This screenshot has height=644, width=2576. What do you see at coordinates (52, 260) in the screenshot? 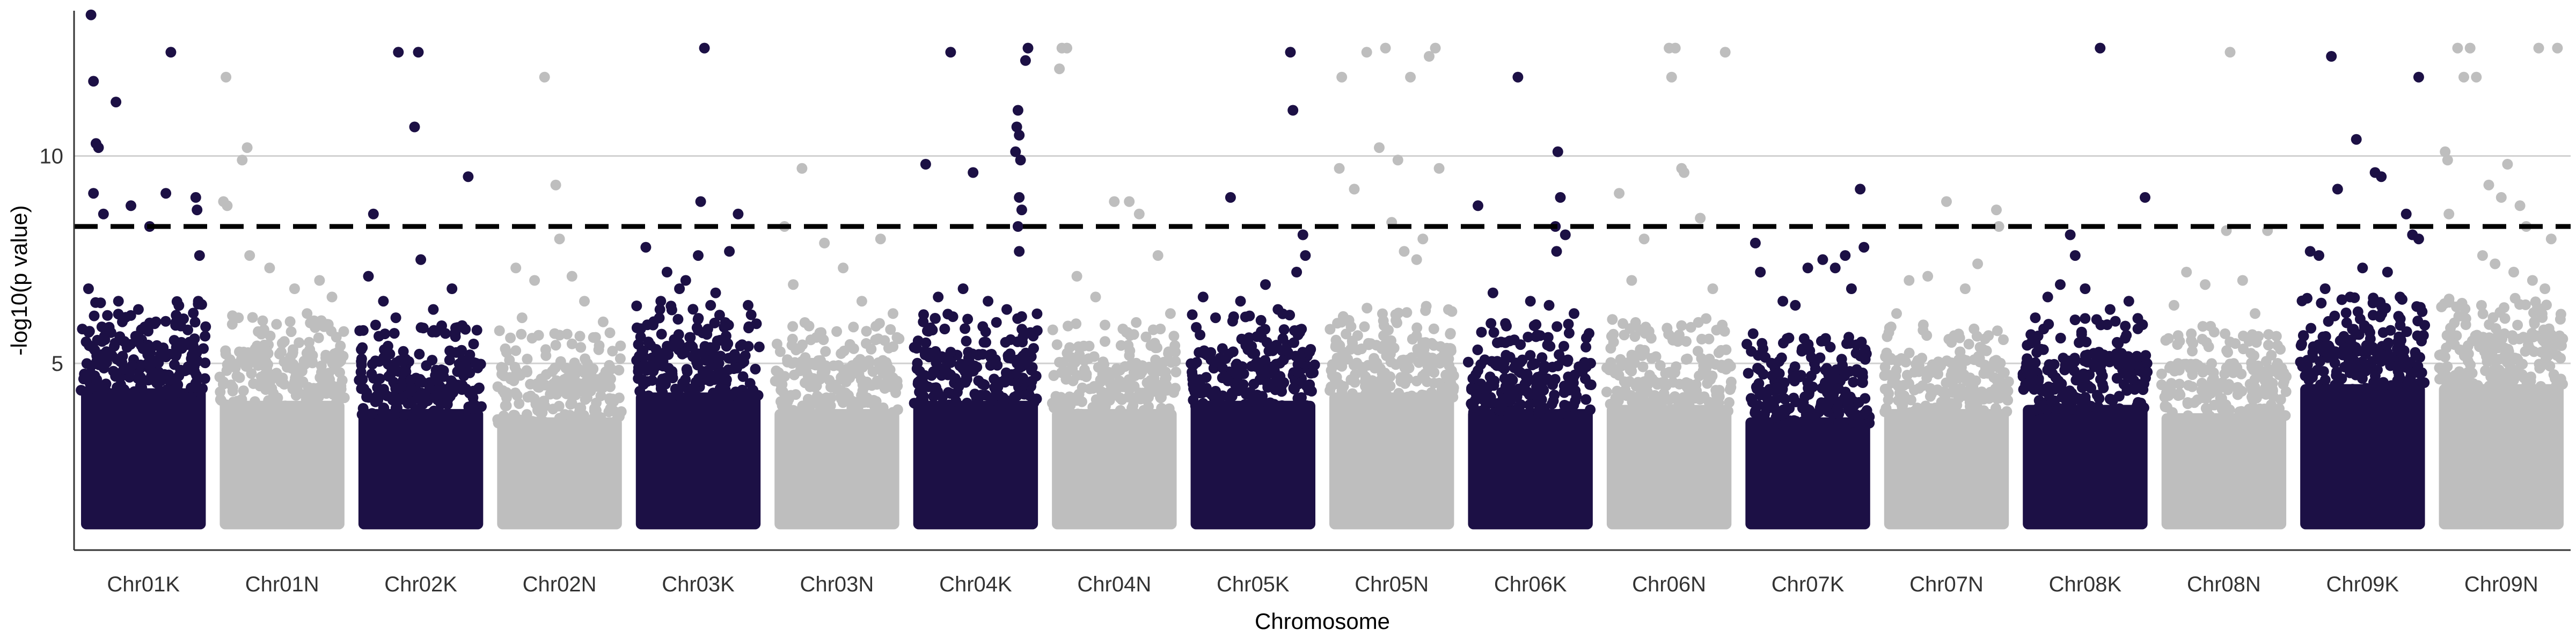
I see `y-tick-labels: 5 10` at bounding box center [52, 260].